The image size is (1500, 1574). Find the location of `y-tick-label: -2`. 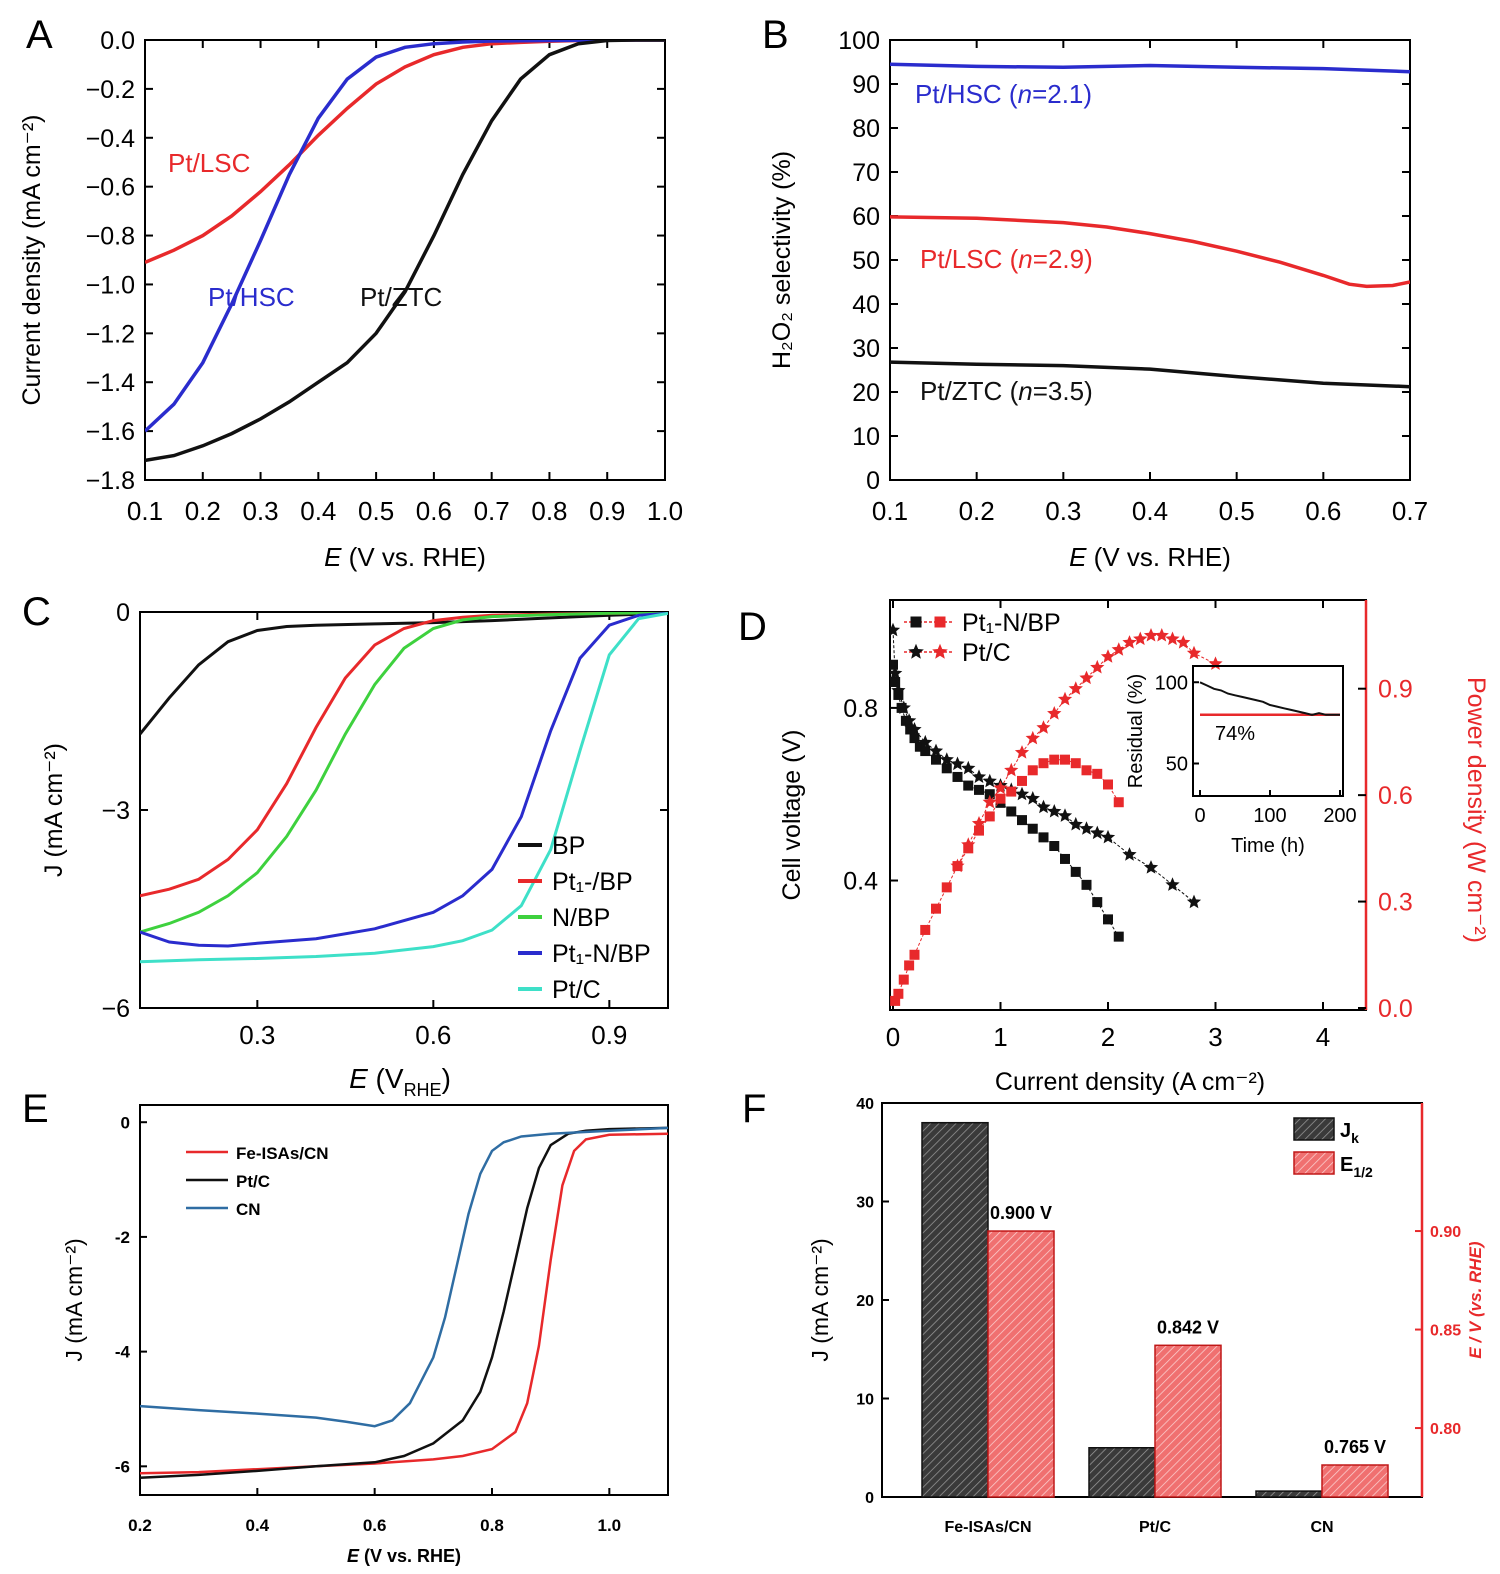

y-tick-label: -2 is located at coordinates (122, 1237).